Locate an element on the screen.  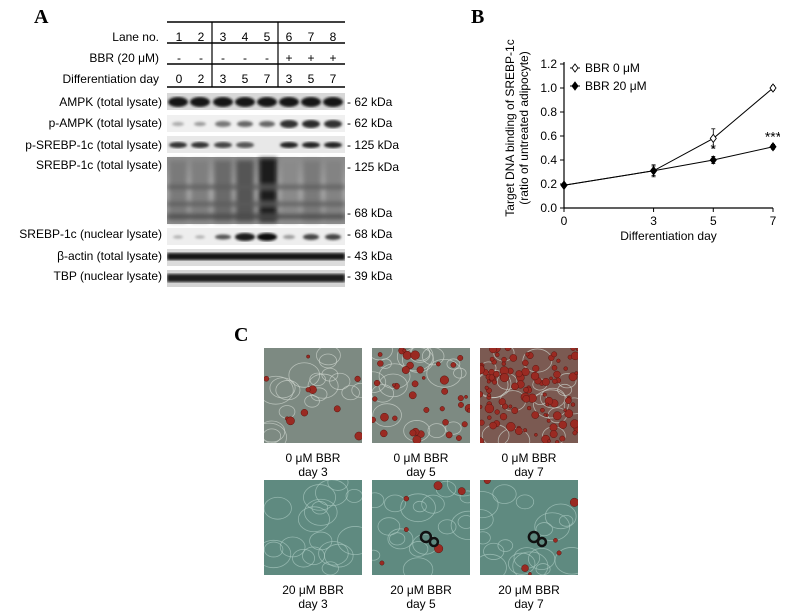
y-tick-label: 0.0 is located at coordinates (548, 208).